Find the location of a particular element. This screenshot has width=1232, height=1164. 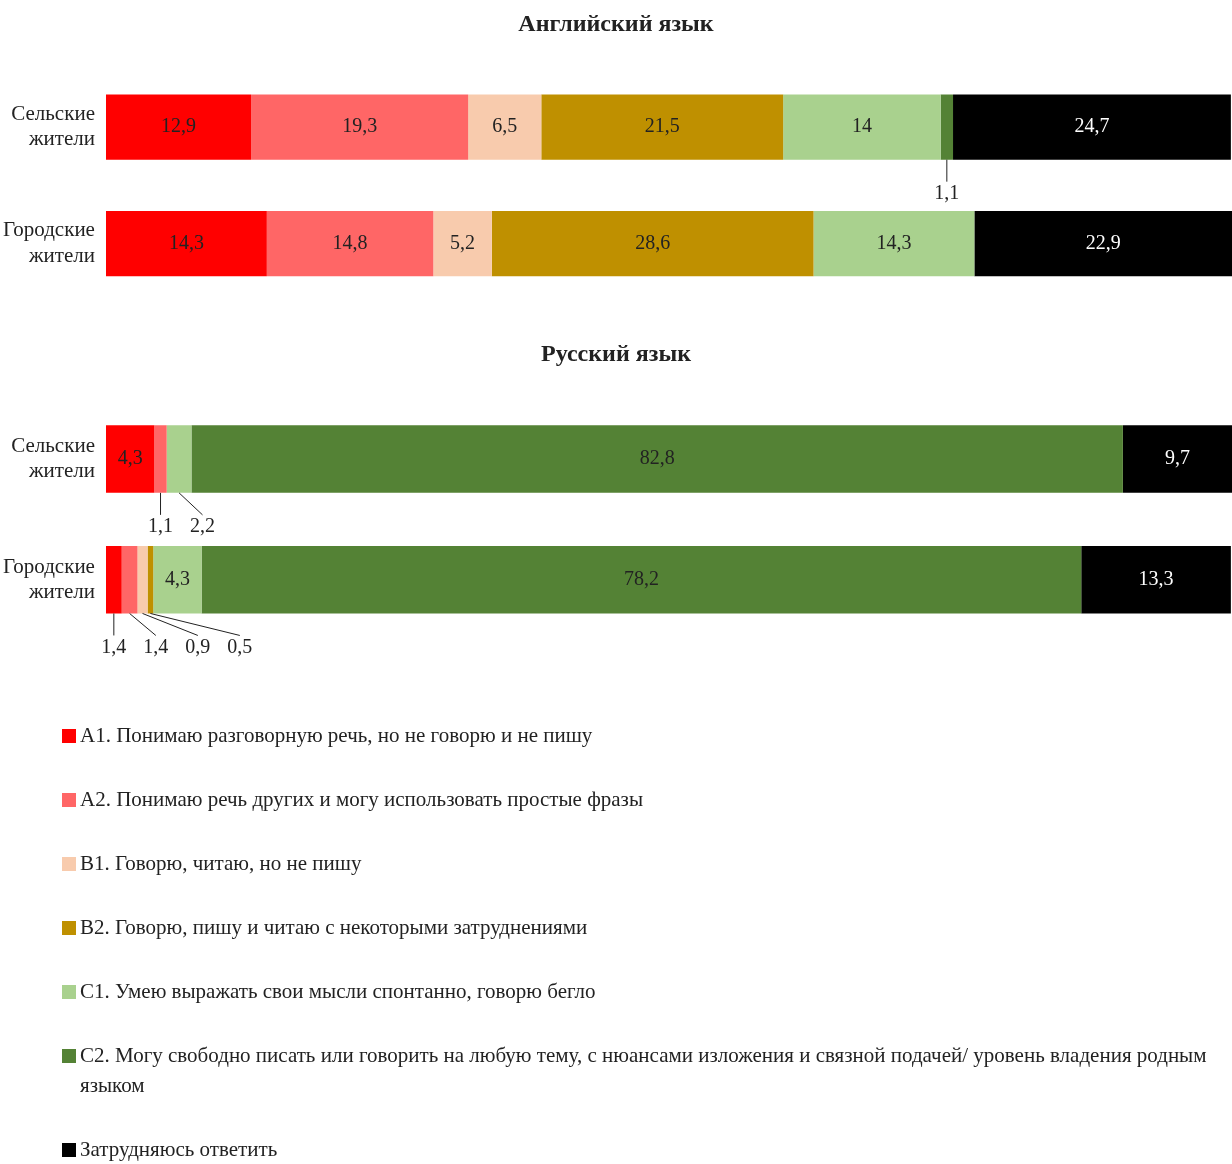

data-label: 0,9 is located at coordinates (198, 645).